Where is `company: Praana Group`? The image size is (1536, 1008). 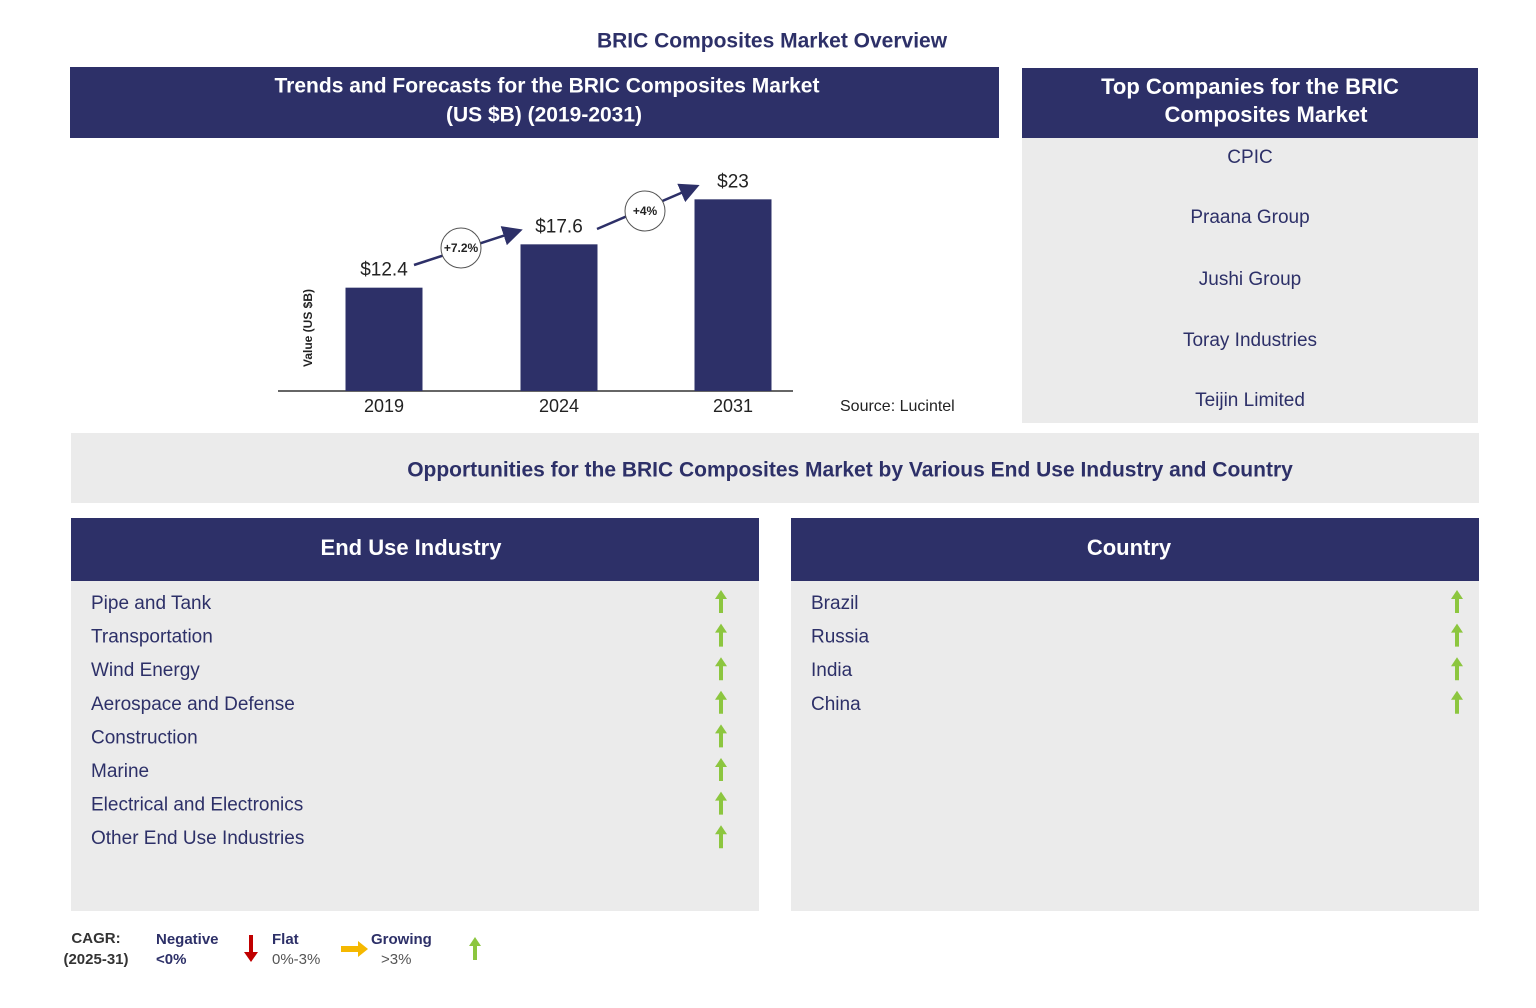 company: Praana Group is located at coordinates (1249, 217).